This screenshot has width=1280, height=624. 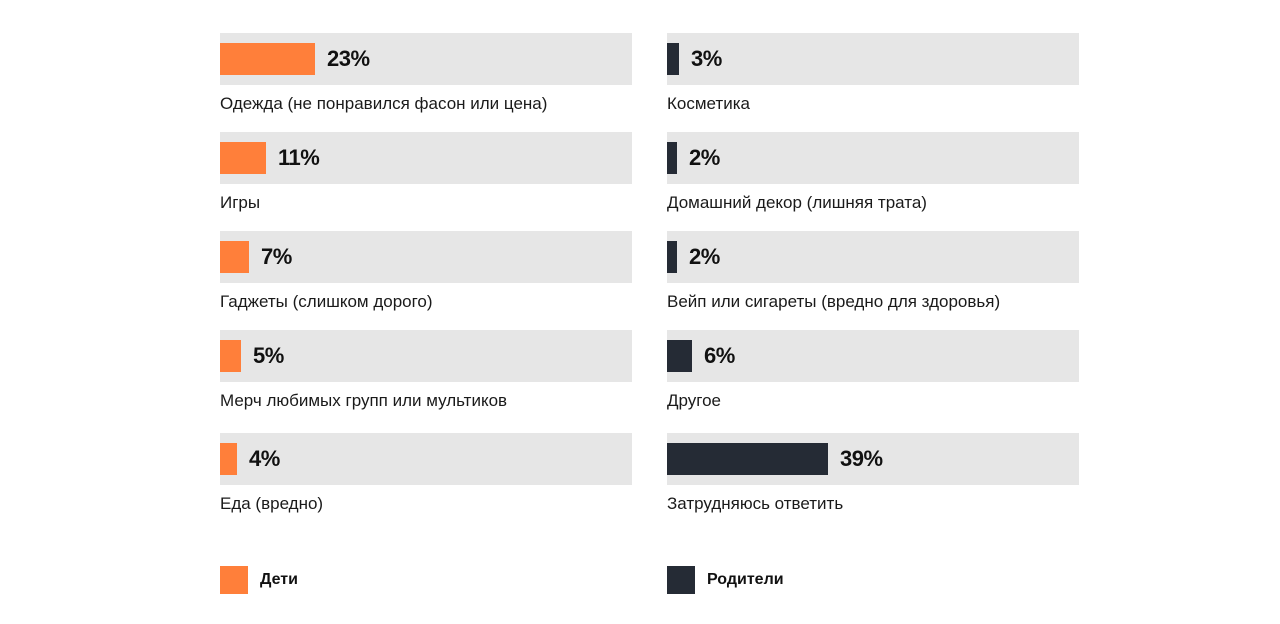 I want to click on kids-category-label: Мерч любимых групп или мультиков, so click(x=364, y=400).